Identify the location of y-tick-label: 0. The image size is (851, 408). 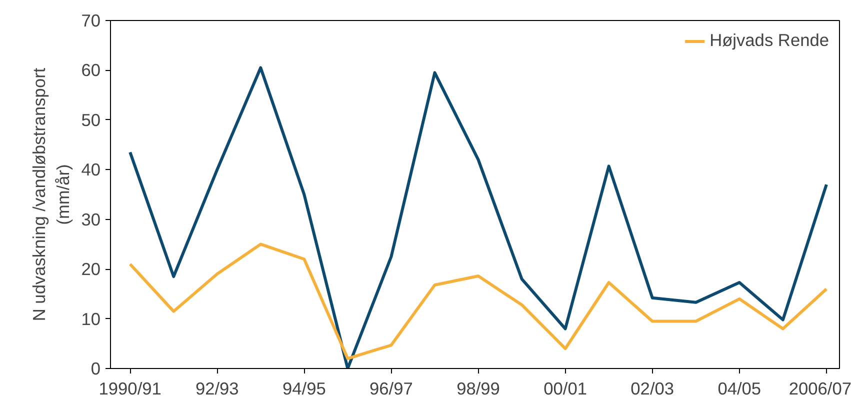
(95, 368).